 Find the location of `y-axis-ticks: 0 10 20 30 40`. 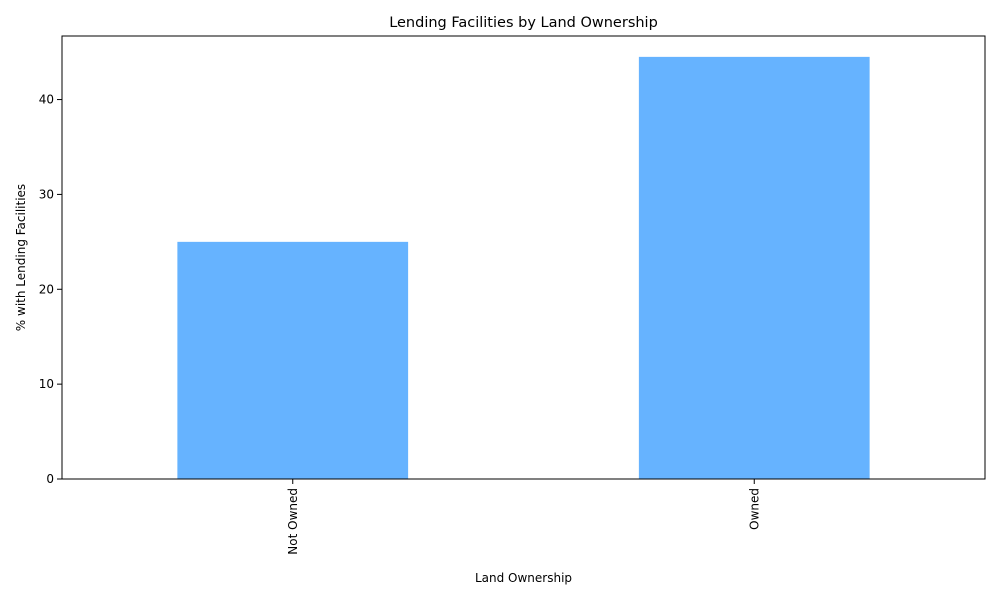

y-axis-ticks: 0 10 20 30 40 is located at coordinates (50, 289).